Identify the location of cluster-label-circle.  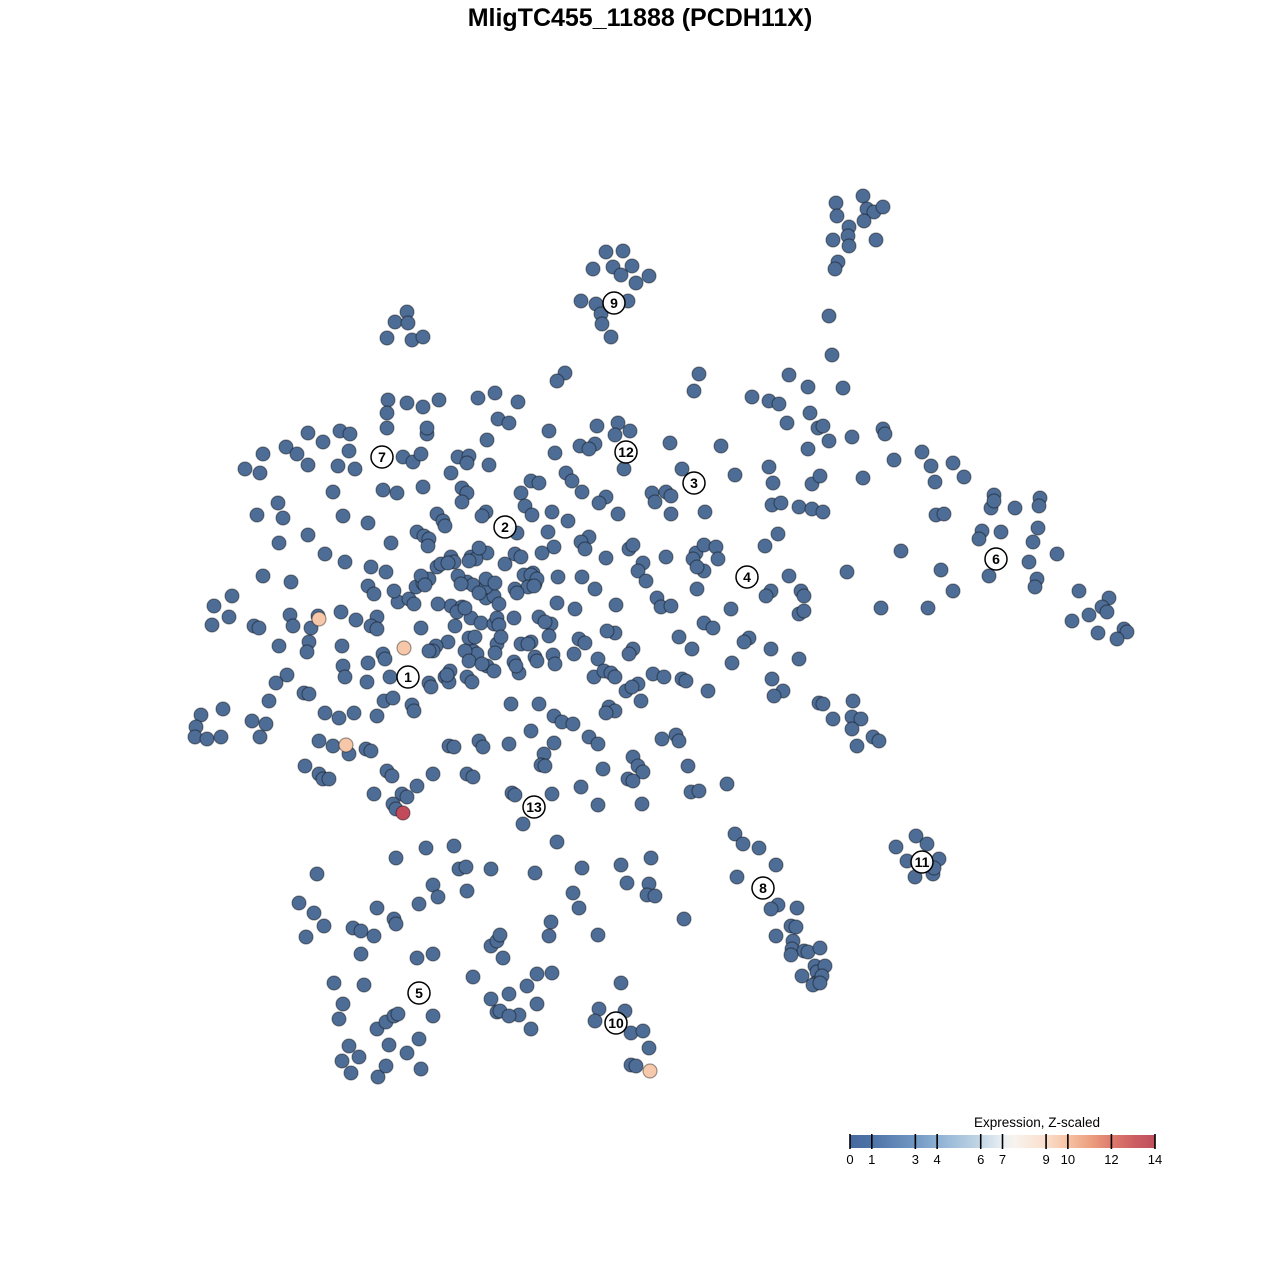
(616, 1023).